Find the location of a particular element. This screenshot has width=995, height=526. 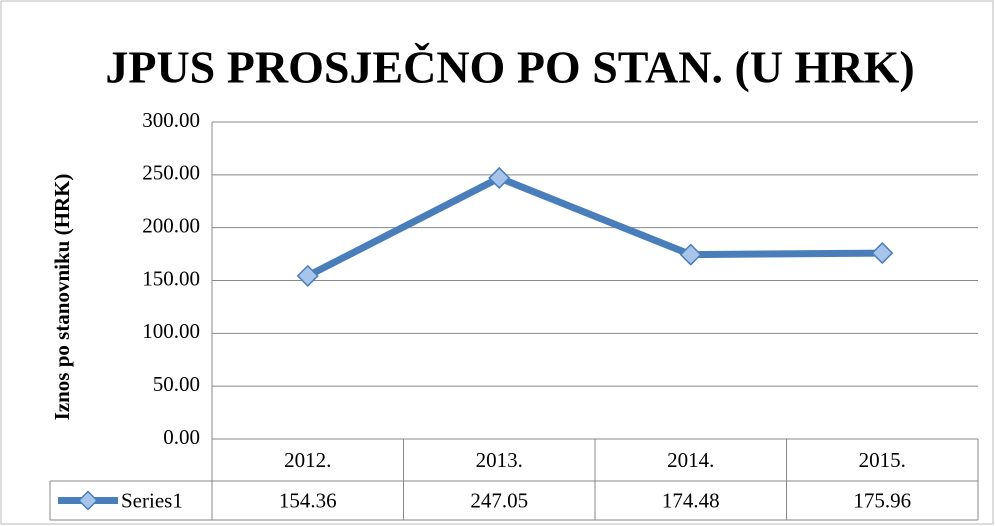

y-axis-label: Iznos po stanovniku (HRK) is located at coordinates (62, 297).